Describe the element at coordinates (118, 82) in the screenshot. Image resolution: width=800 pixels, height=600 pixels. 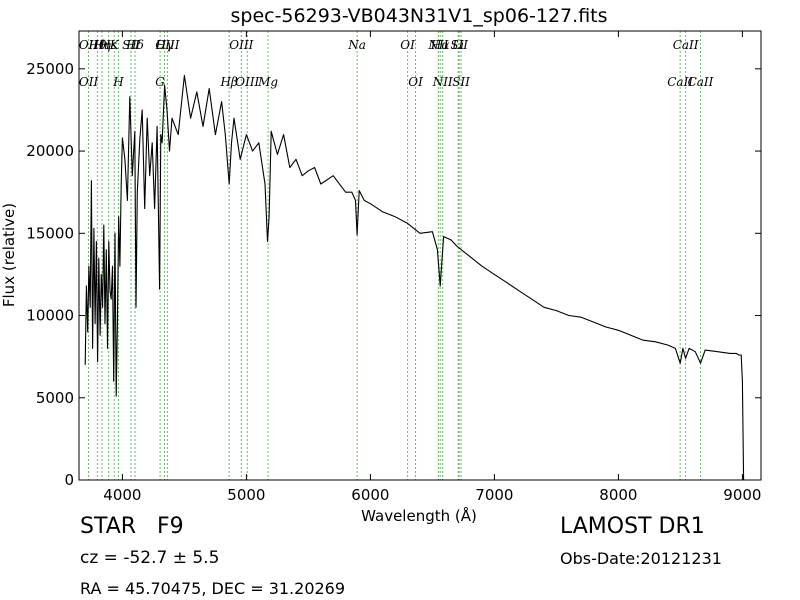
I see `line-label: H` at that location.